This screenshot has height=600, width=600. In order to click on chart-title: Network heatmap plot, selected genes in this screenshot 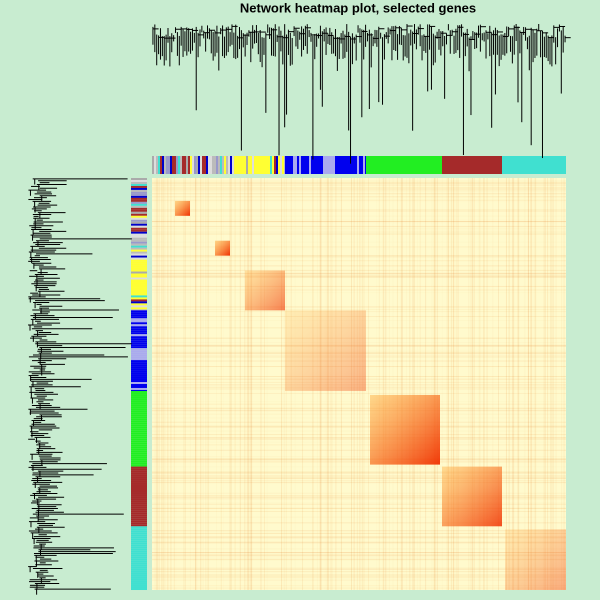, I will do `click(358, 7)`.